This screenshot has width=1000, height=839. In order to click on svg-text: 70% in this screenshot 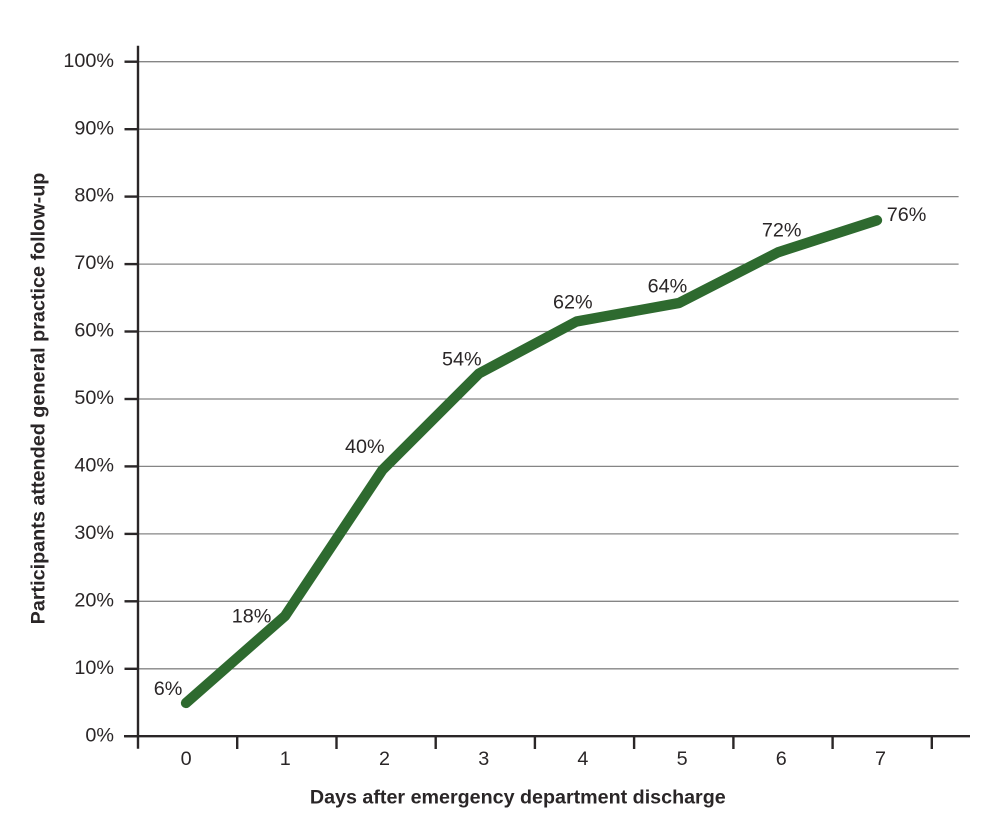, I will do `click(94, 263)`.